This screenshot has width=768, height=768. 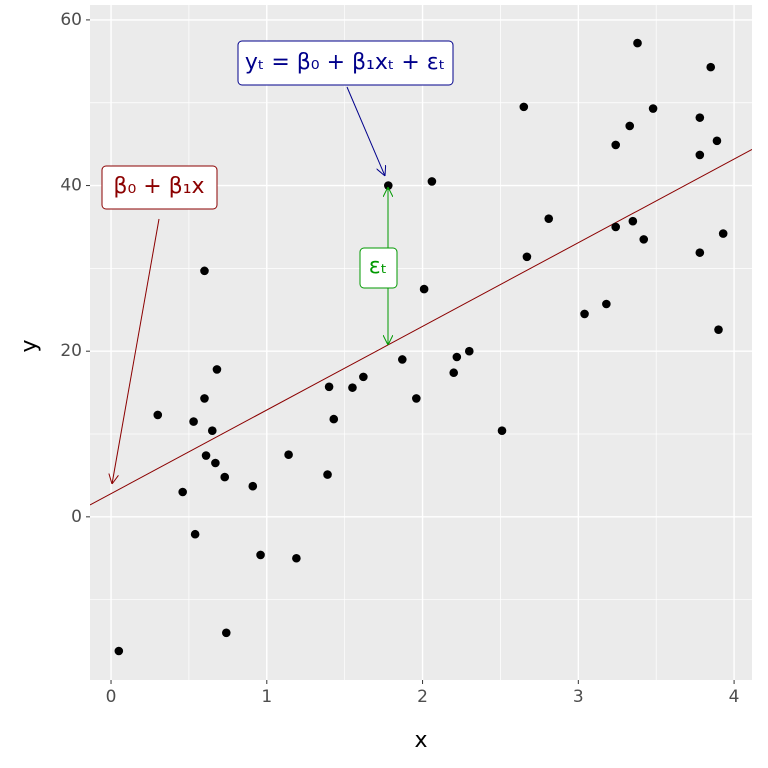 What do you see at coordinates (71, 186) in the screenshot?
I see `y-tick-label: 40` at bounding box center [71, 186].